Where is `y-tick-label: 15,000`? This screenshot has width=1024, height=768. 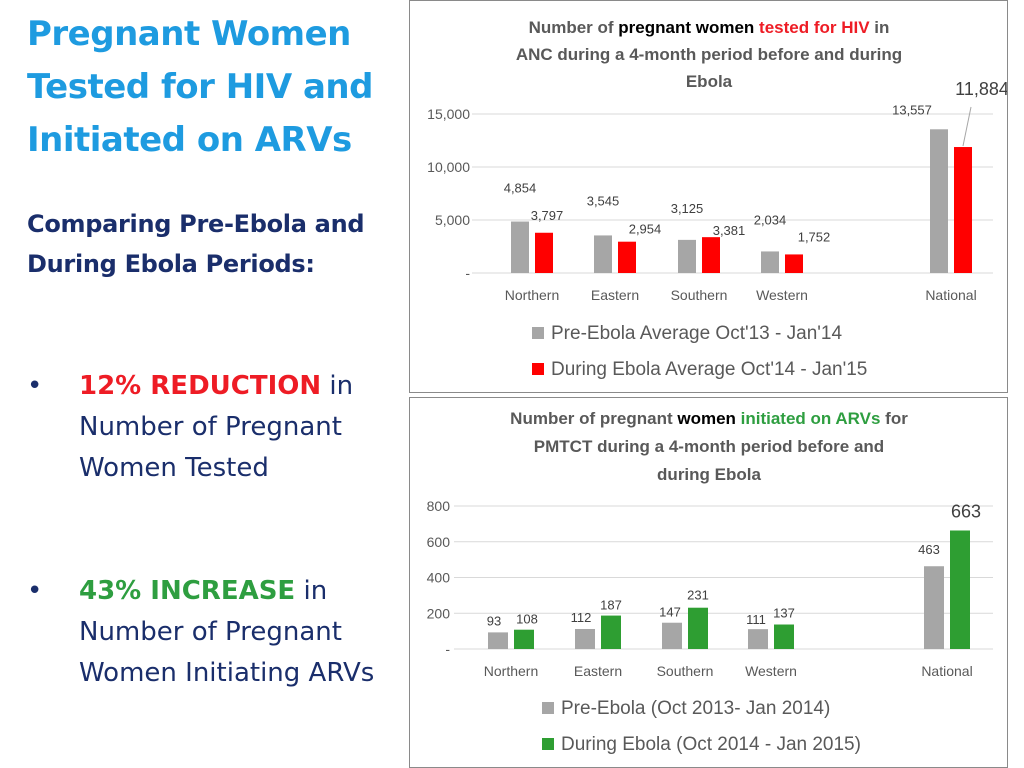
y-tick-label: 15,000 is located at coordinates (448, 114).